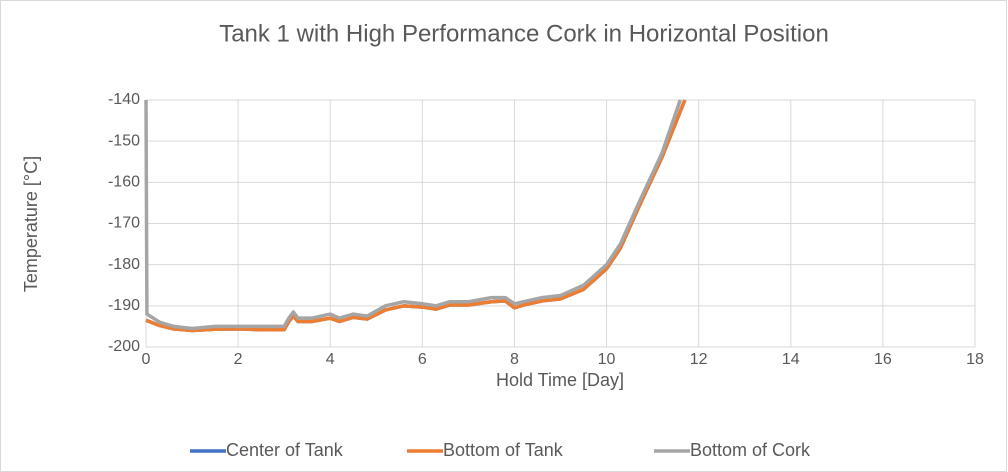 The height and width of the screenshot is (472, 1008). Describe the element at coordinates (238, 359) in the screenshot. I see `x-tick-label: 2` at that location.